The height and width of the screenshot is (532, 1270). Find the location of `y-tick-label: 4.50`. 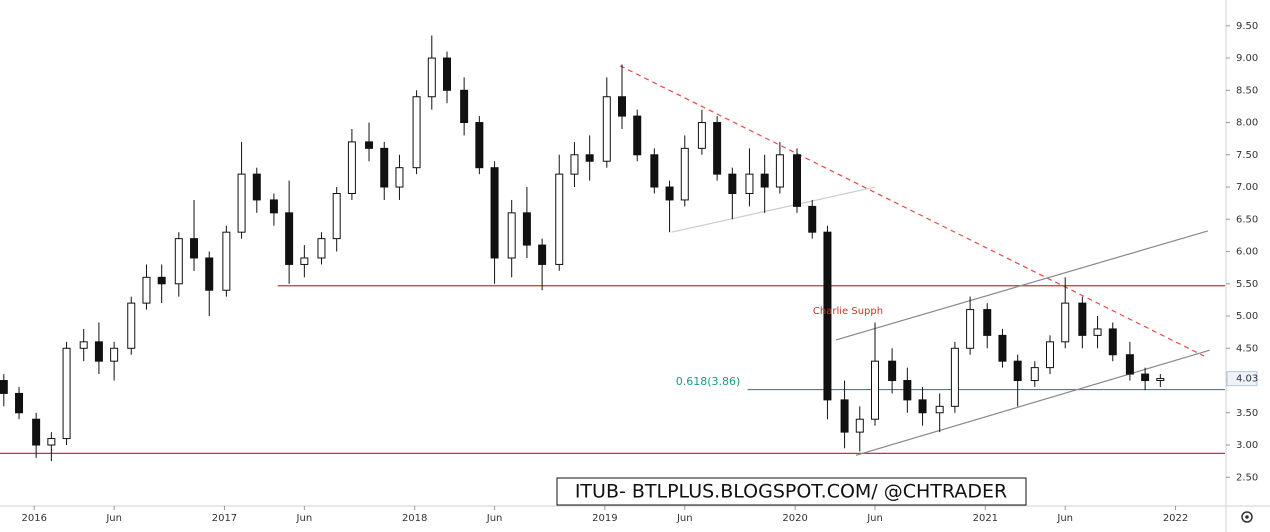

y-tick-label: 4.50 is located at coordinates (1247, 348).